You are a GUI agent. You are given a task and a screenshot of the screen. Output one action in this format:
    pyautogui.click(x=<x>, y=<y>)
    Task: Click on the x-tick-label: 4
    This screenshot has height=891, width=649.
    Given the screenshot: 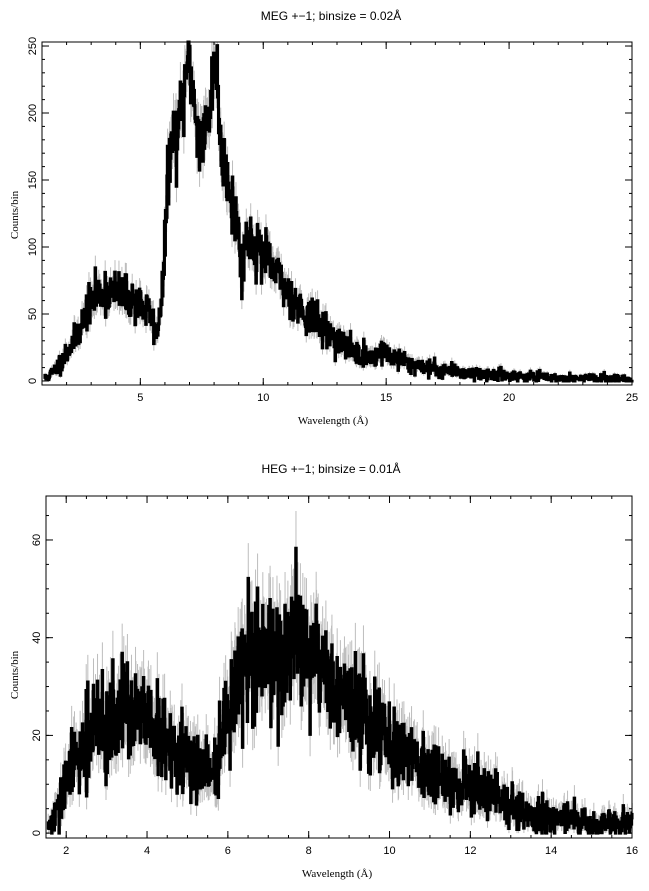 What is the action you would take?
    pyautogui.click(x=147, y=851)
    